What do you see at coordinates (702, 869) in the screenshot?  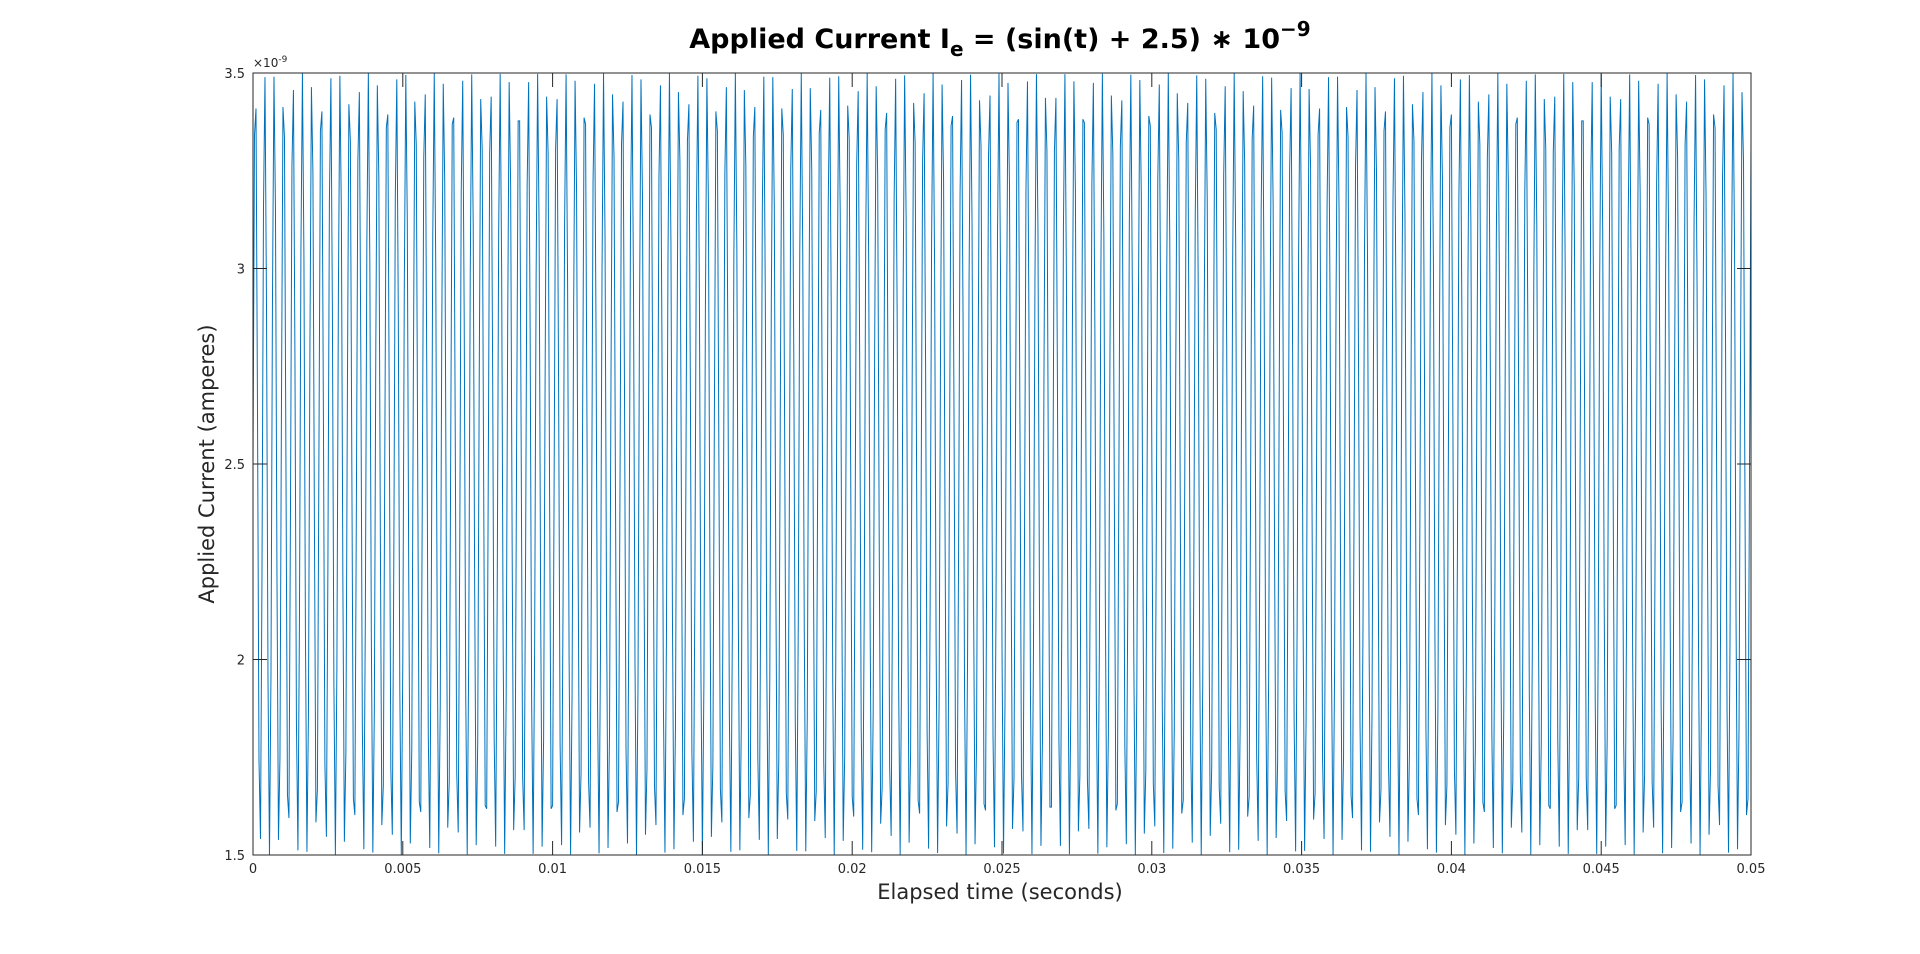 I see `x-tick-label: 0.015` at bounding box center [702, 869].